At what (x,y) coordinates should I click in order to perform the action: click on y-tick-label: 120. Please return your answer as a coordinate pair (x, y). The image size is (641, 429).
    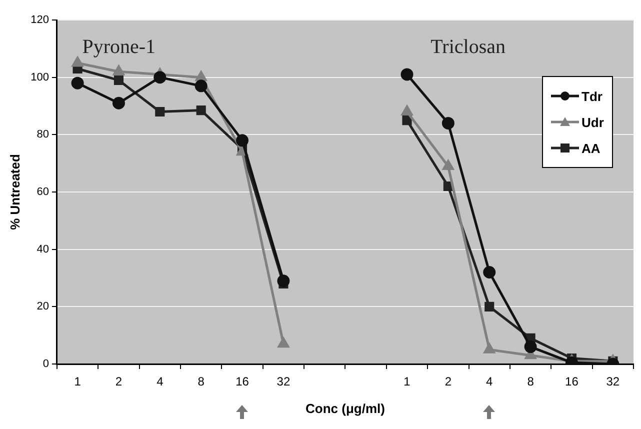
    Looking at the image, I should click on (39, 20).